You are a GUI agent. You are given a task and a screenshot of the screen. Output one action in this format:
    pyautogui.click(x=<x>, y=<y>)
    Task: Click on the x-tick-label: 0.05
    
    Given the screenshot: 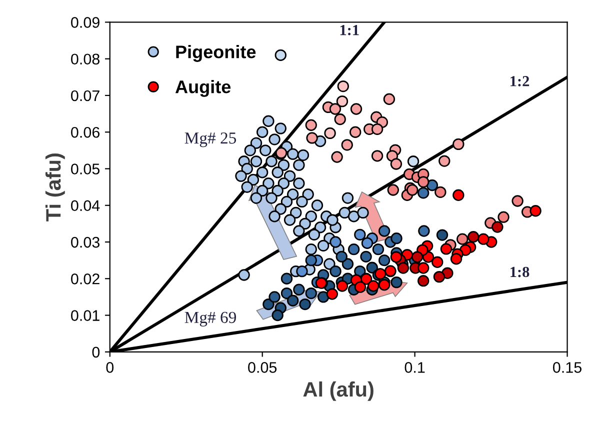 What is the action you would take?
    pyautogui.click(x=262, y=367)
    